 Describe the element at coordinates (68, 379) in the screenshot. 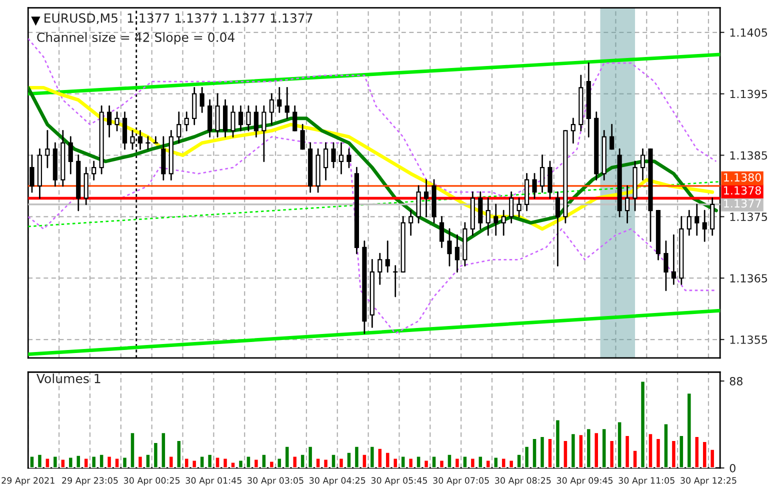

I see `chart-title: Volumes 1` at that location.